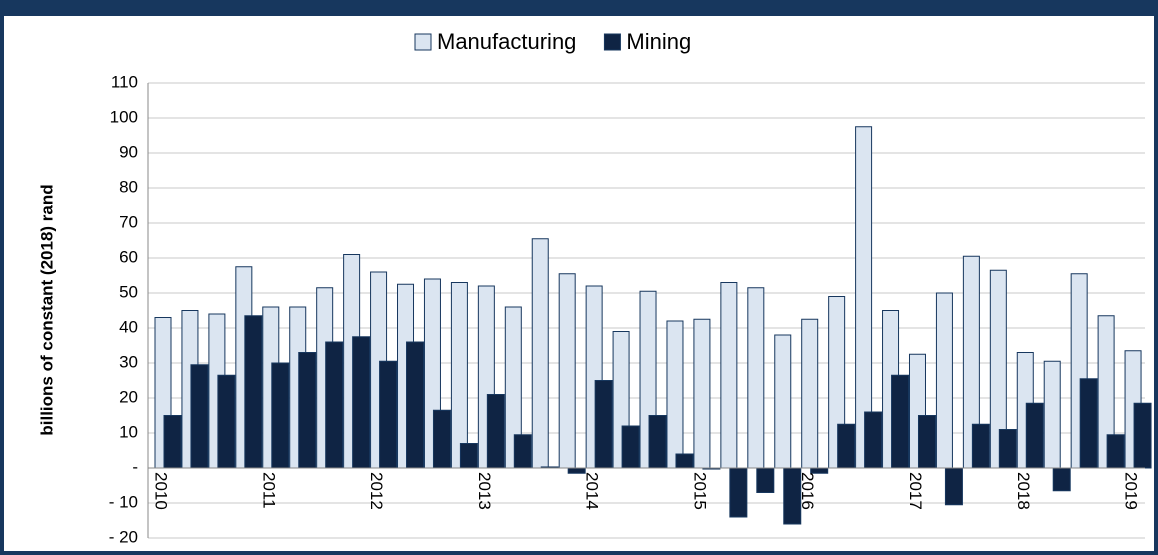 The image size is (1158, 555). What do you see at coordinates (699, 491) in the screenshot?
I see `x-tick-label: 2015` at bounding box center [699, 491].